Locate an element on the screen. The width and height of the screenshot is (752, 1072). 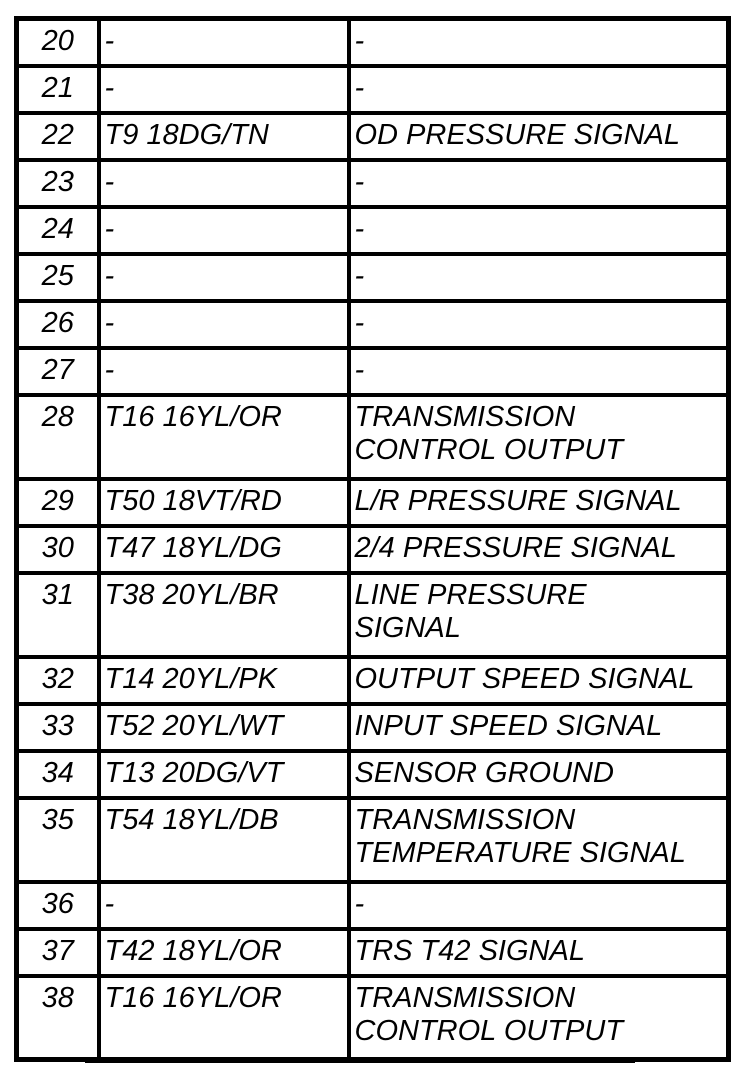
table-row: 37 T42 18YL/OR TRS T42 SIGNAL is located at coordinates (372, 952).